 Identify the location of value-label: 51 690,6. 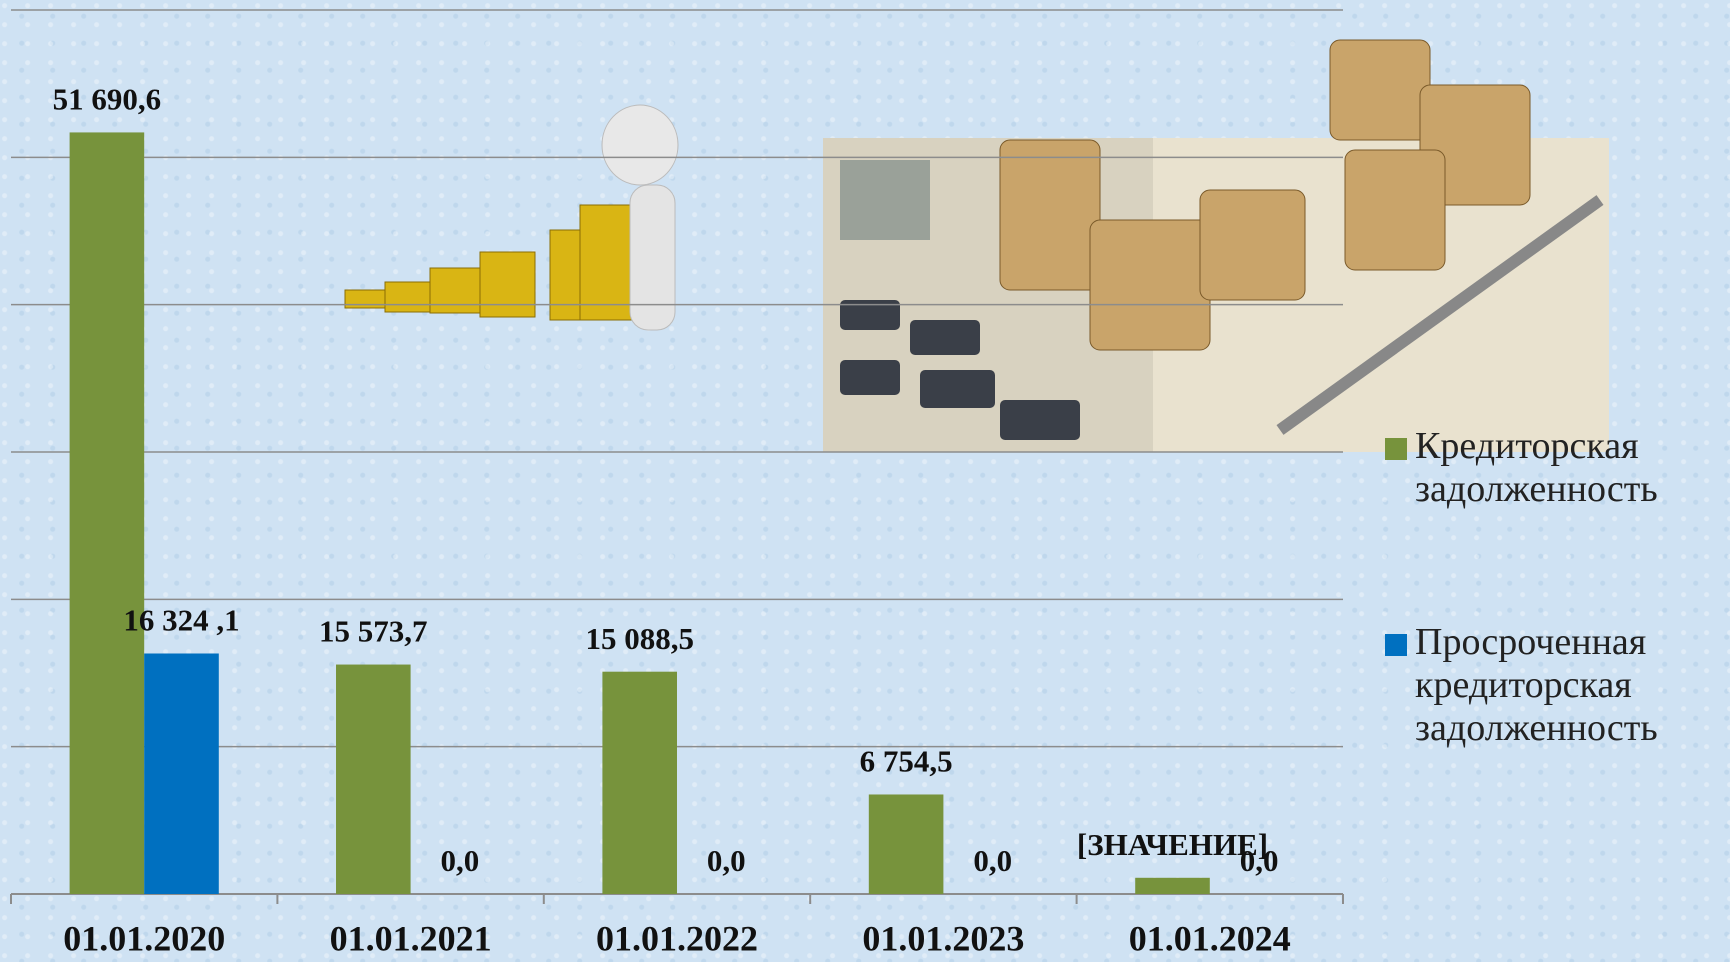
(107, 99).